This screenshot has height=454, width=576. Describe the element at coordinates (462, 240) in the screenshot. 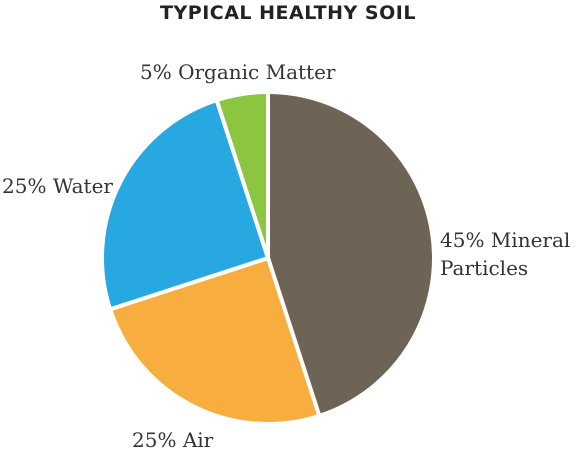

I see `value-label: 45%` at that location.